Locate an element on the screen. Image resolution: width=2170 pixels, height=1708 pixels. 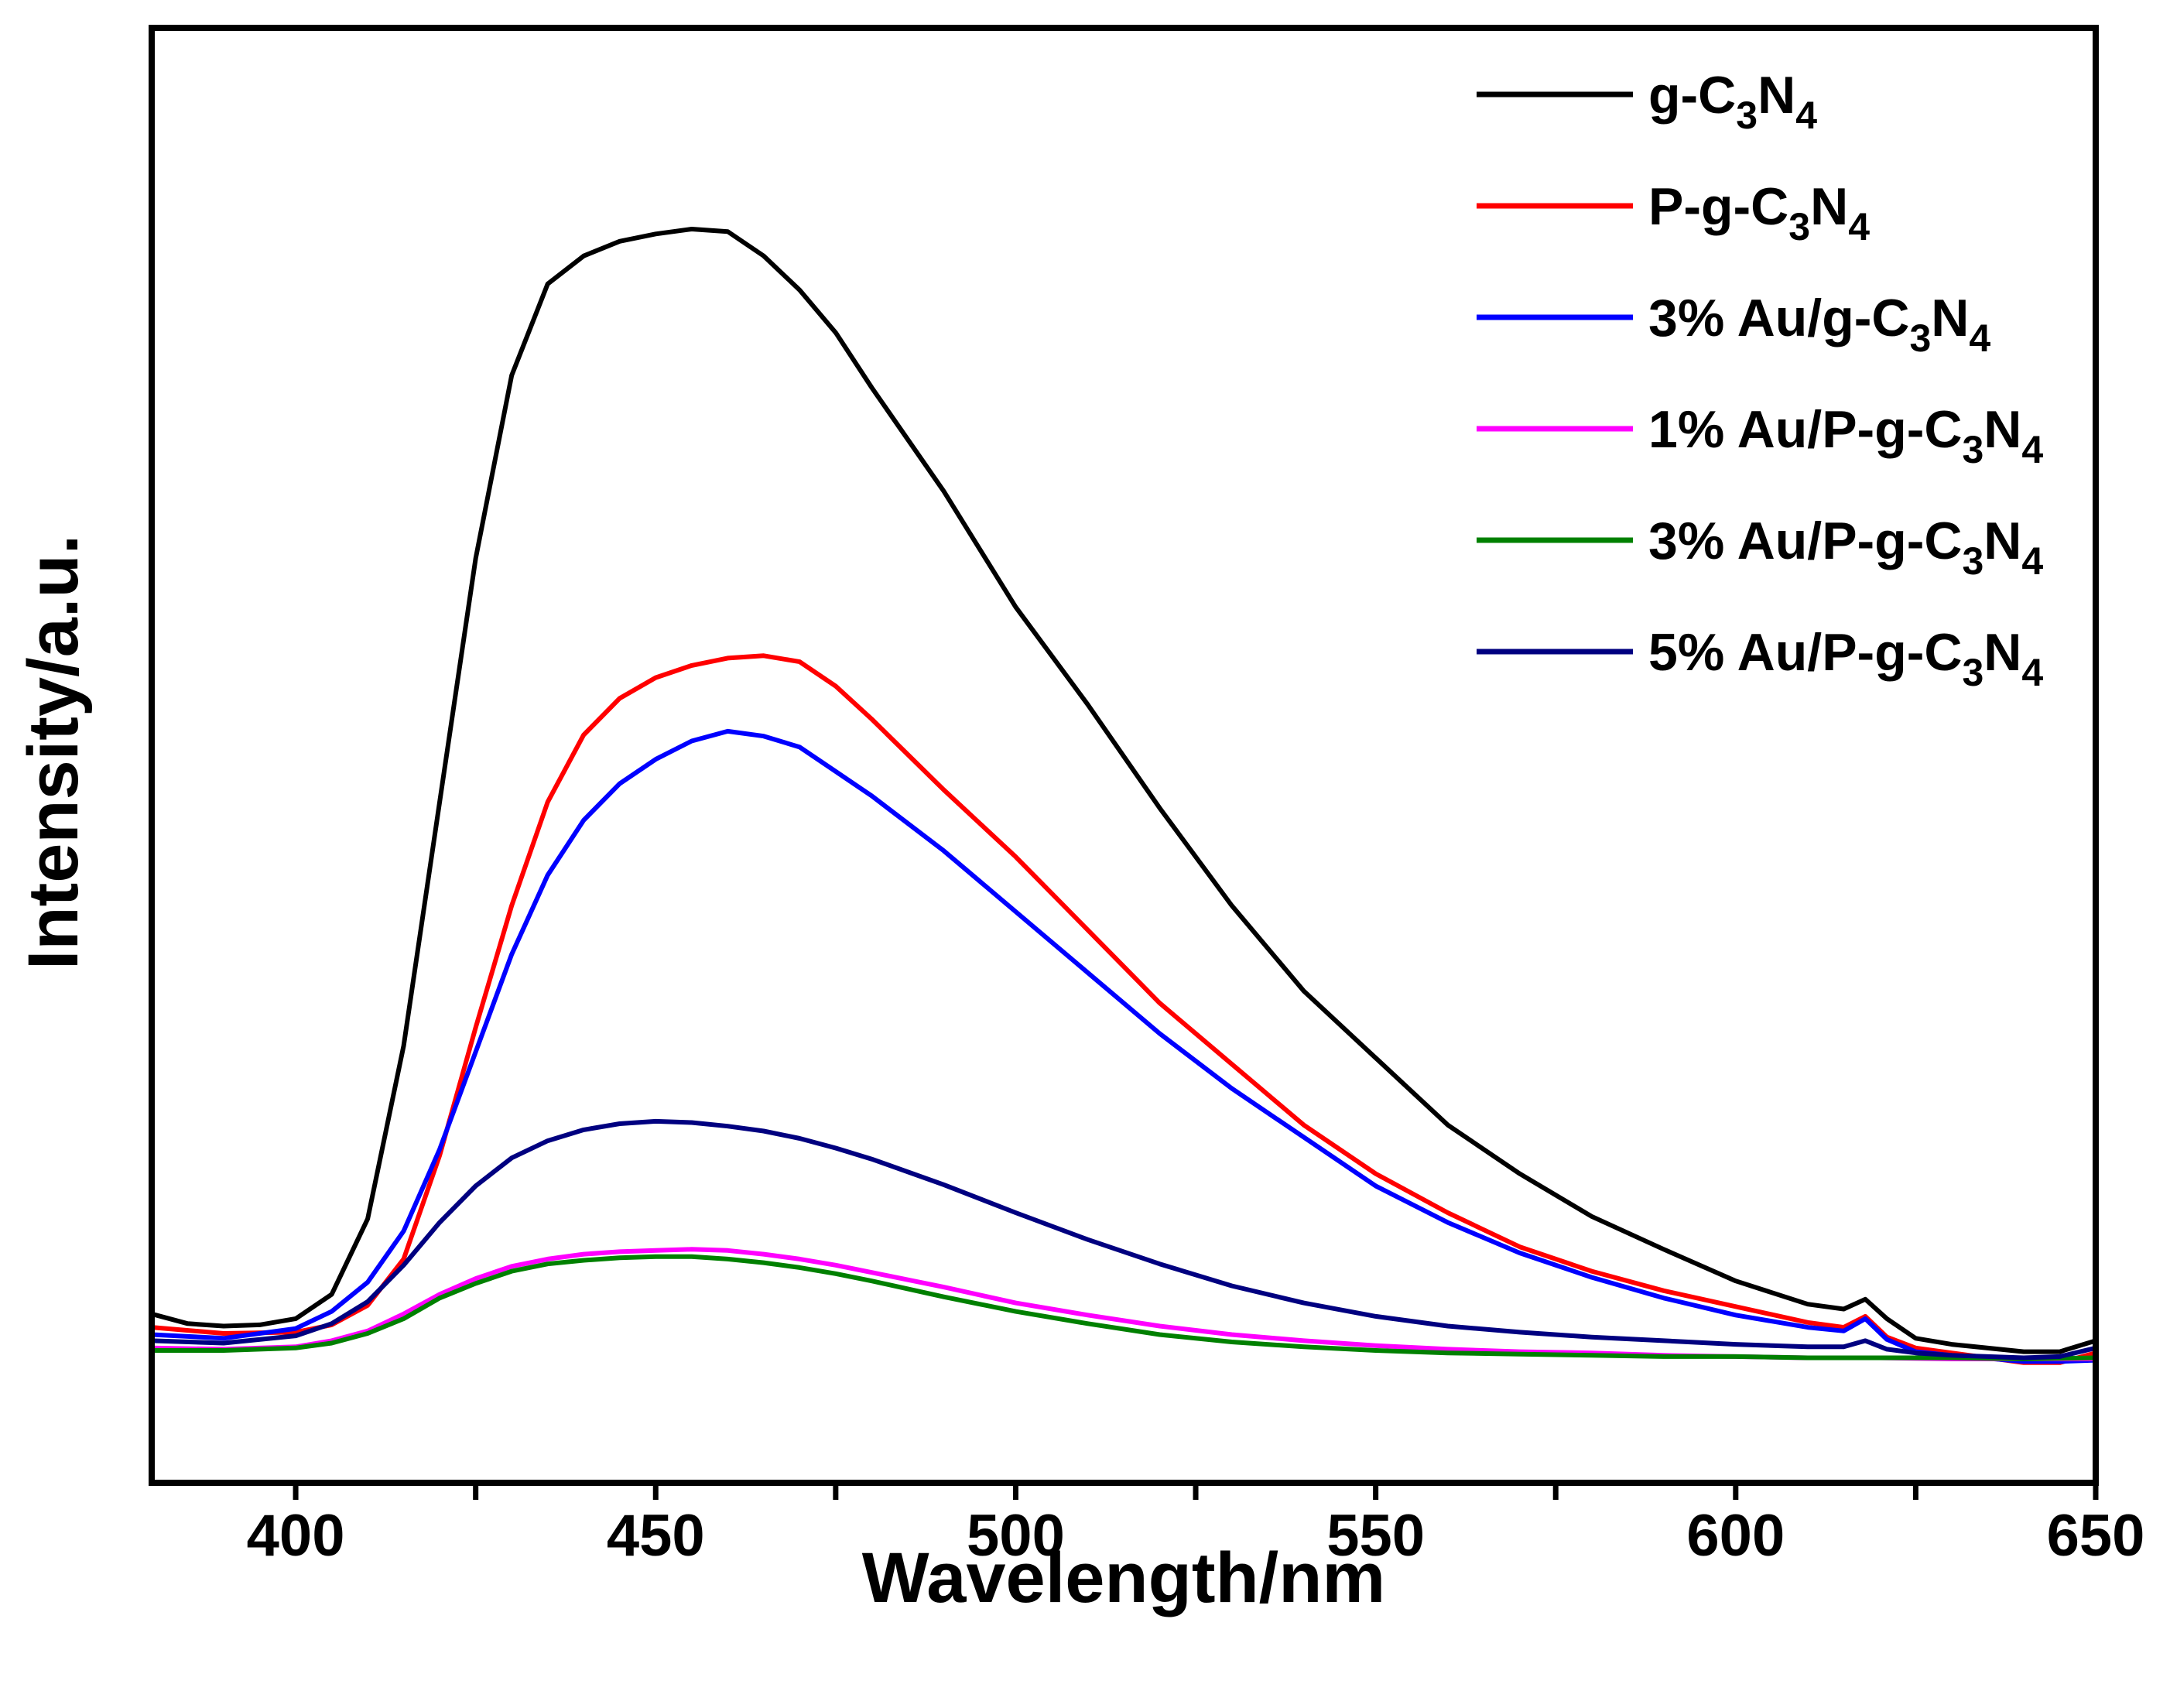
x-tick-label: 450 is located at coordinates (656, 1536).